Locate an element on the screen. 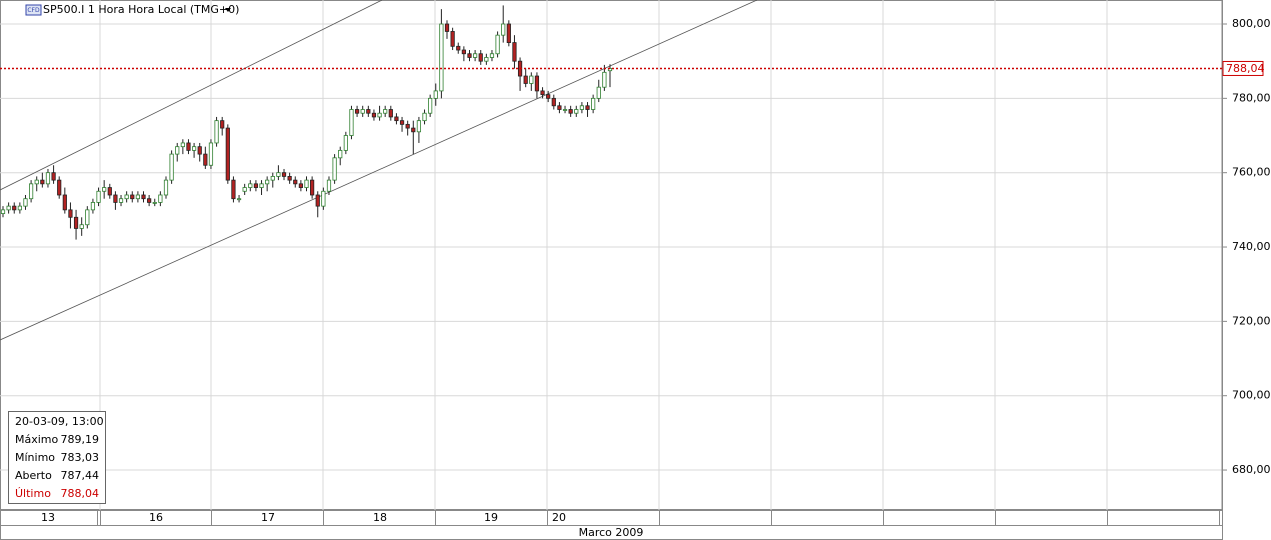 The image size is (1271, 540). info-box is located at coordinates (57, 457).